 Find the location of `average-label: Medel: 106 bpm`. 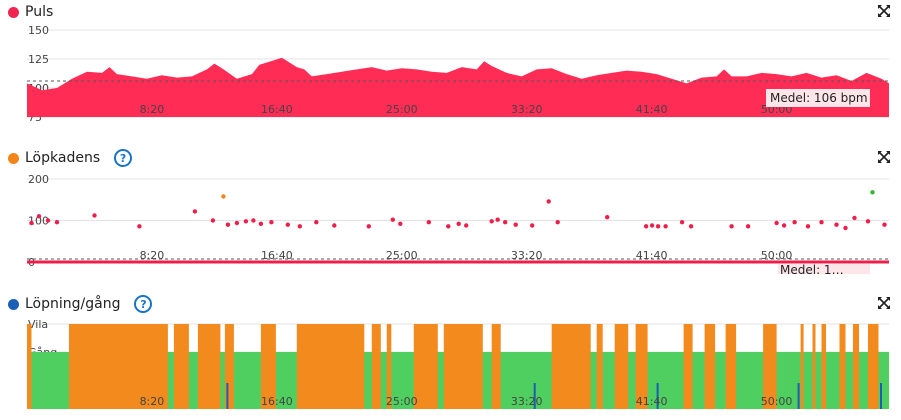

average-label: Medel: 106 bpm is located at coordinates (819, 98).